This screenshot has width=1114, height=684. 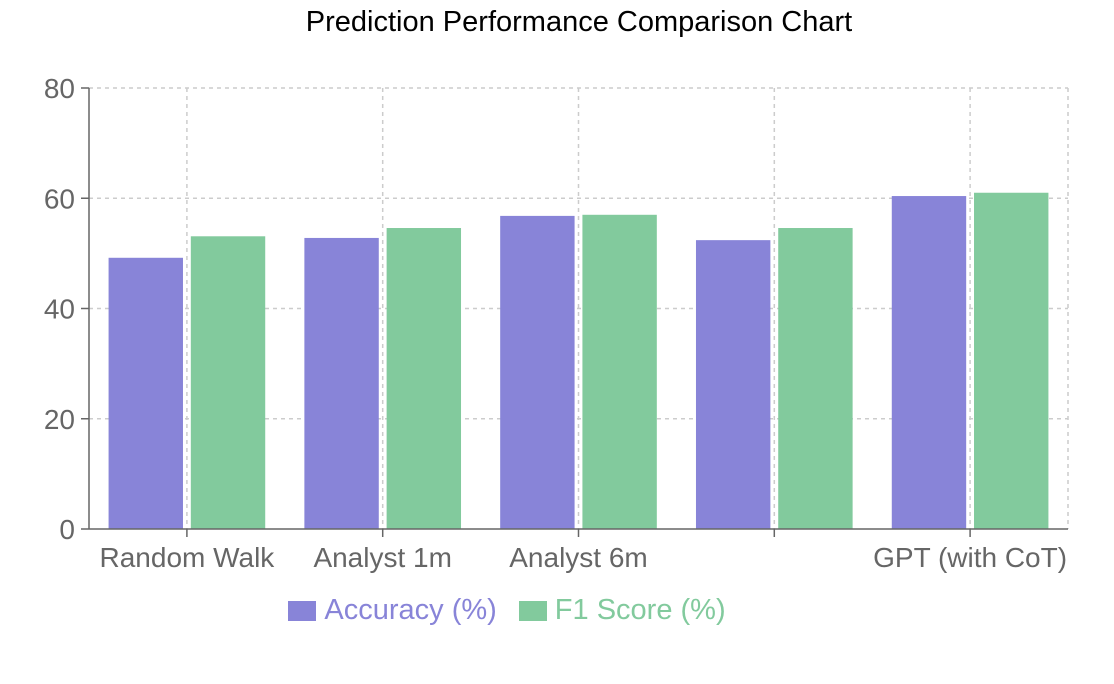 What do you see at coordinates (145, 393) in the screenshot?
I see `bar-series0-cat0` at bounding box center [145, 393].